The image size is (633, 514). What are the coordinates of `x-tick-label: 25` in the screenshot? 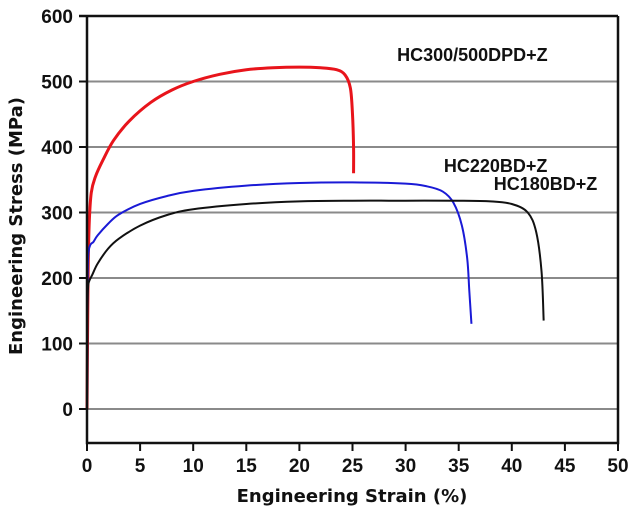 It's located at (353, 466).